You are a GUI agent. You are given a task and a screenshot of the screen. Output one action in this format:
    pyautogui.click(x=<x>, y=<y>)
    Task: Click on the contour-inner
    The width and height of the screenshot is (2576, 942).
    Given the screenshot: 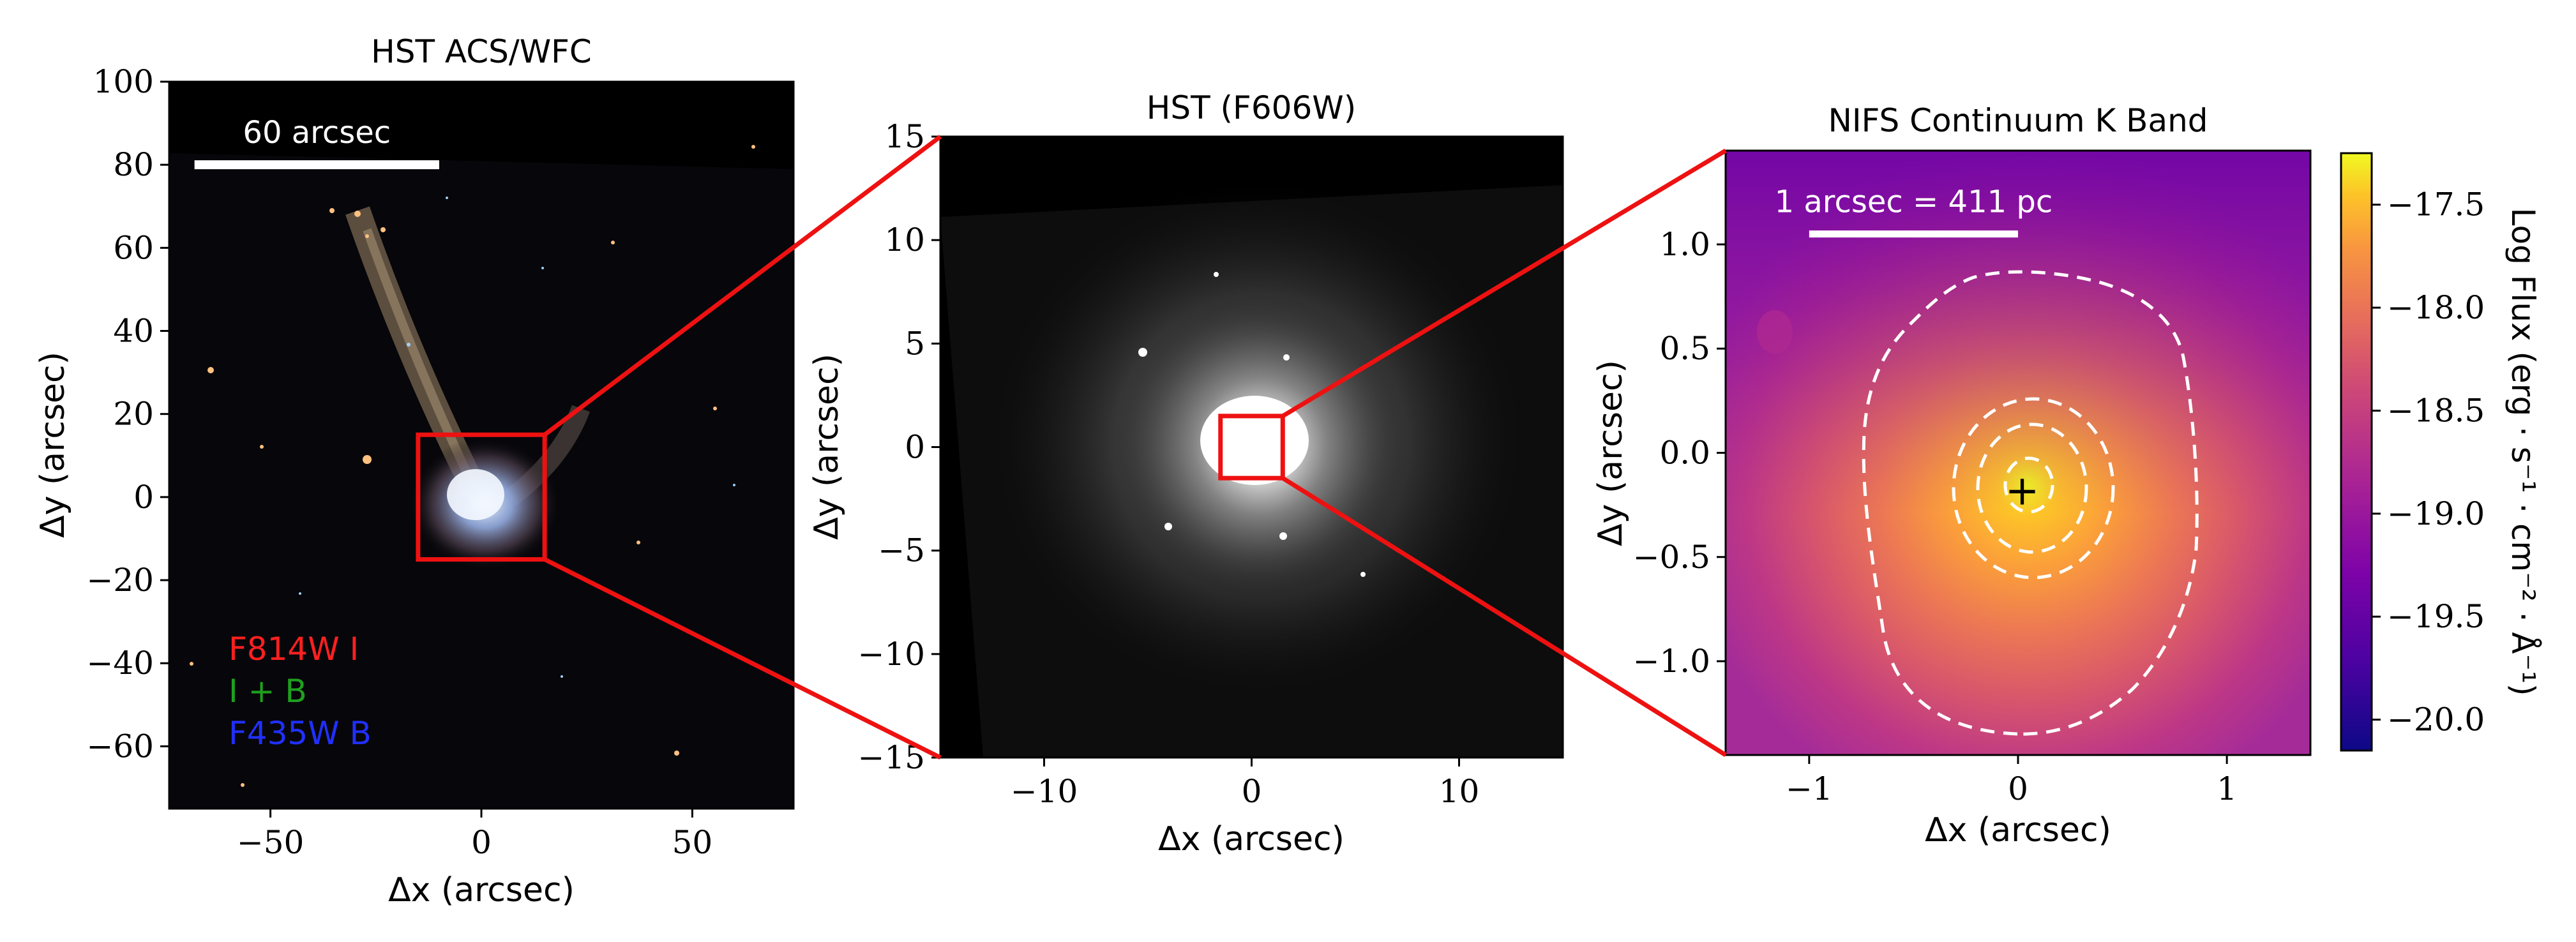 What is the action you would take?
    pyautogui.click(x=2029, y=485)
    